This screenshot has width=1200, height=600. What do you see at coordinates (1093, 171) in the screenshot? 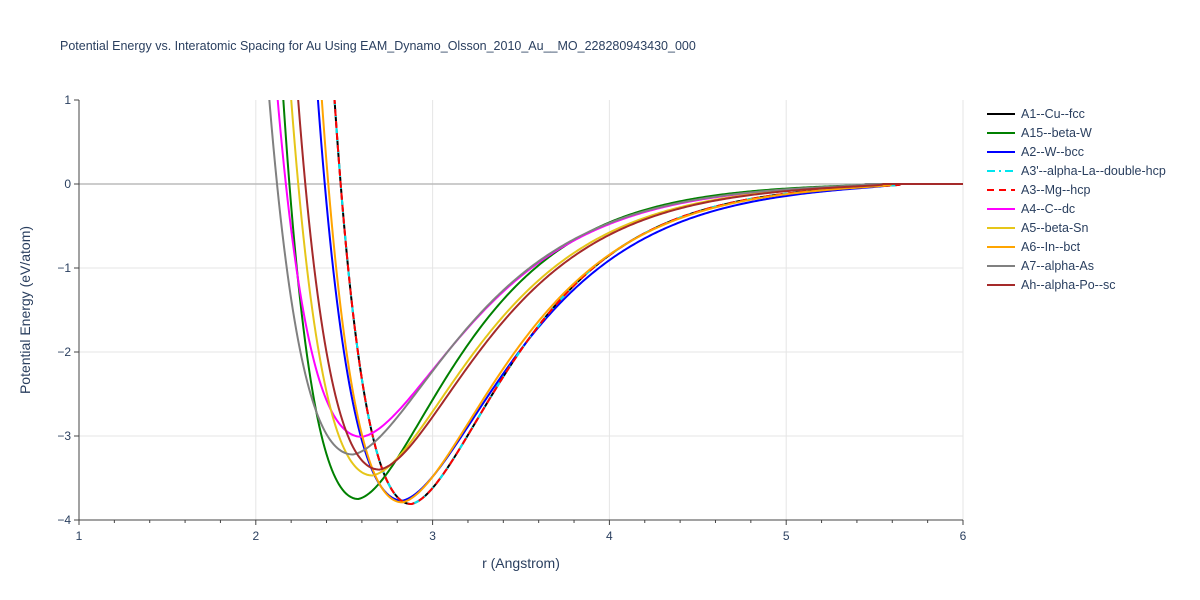
I see `legend-label: A3'--alpha-La--double-hcp` at bounding box center [1093, 171].